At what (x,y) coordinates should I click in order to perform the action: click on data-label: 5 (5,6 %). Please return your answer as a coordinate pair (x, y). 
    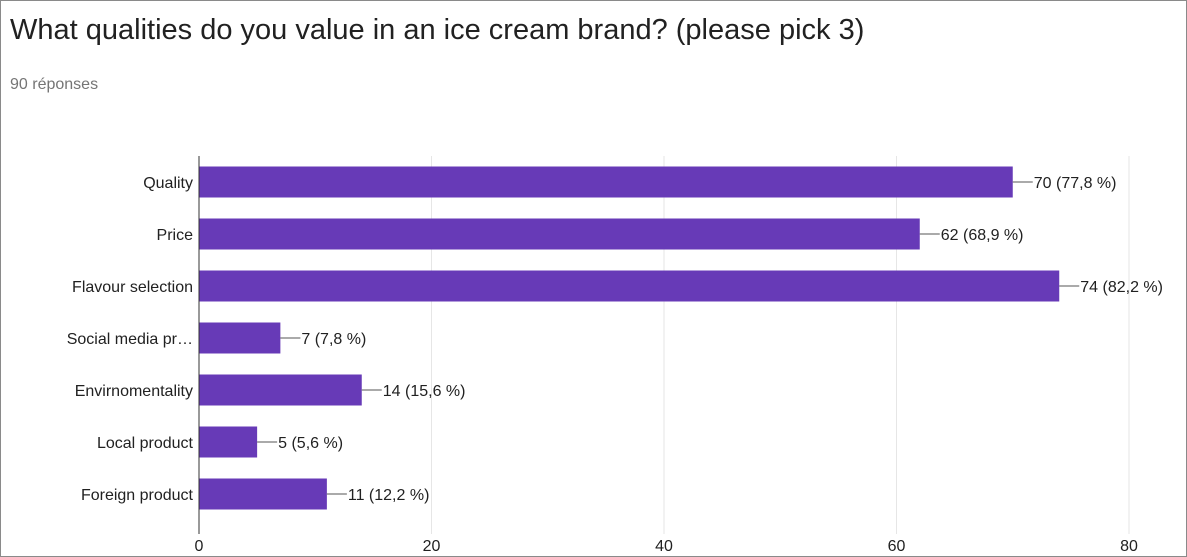
    Looking at the image, I should click on (310, 443).